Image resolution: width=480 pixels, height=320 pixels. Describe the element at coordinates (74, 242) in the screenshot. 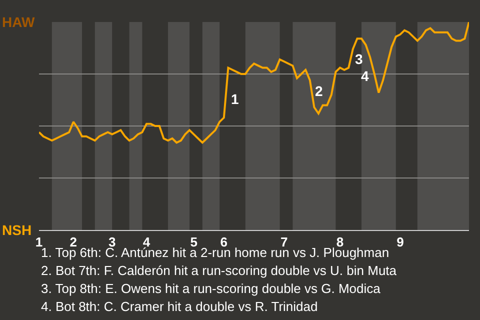

I see `x-tick-label: 2` at that location.